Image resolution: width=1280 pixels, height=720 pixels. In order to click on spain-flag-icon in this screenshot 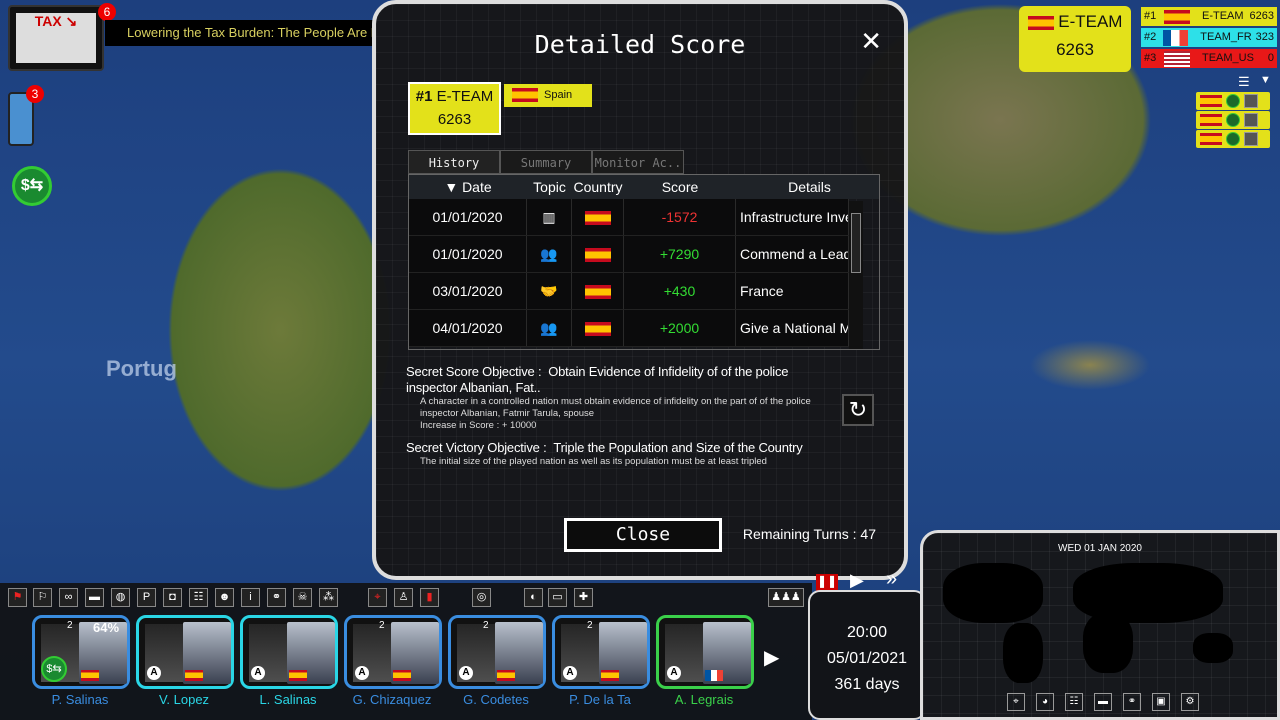, I will do `click(1211, 139)`.